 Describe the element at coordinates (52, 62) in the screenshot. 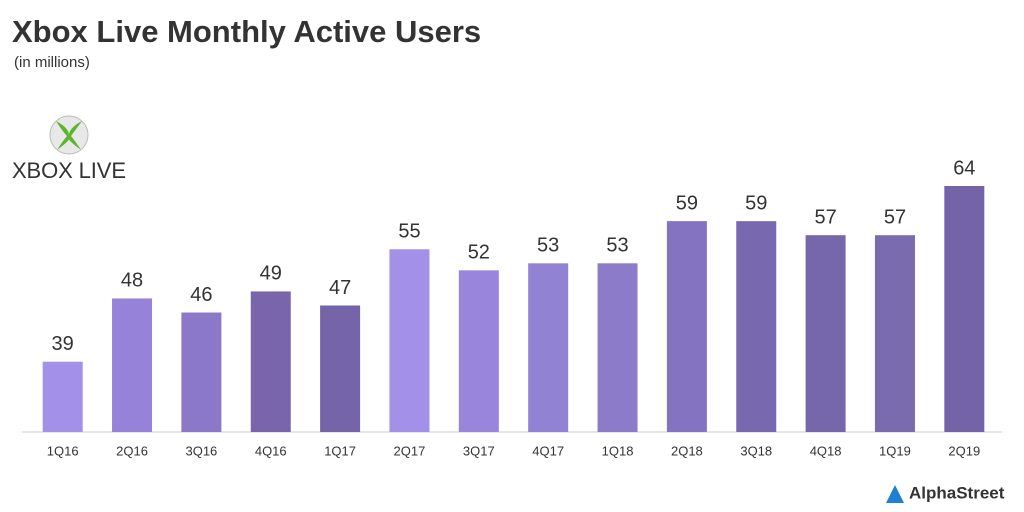

I see `chart-subtitle: (in millions)` at that location.